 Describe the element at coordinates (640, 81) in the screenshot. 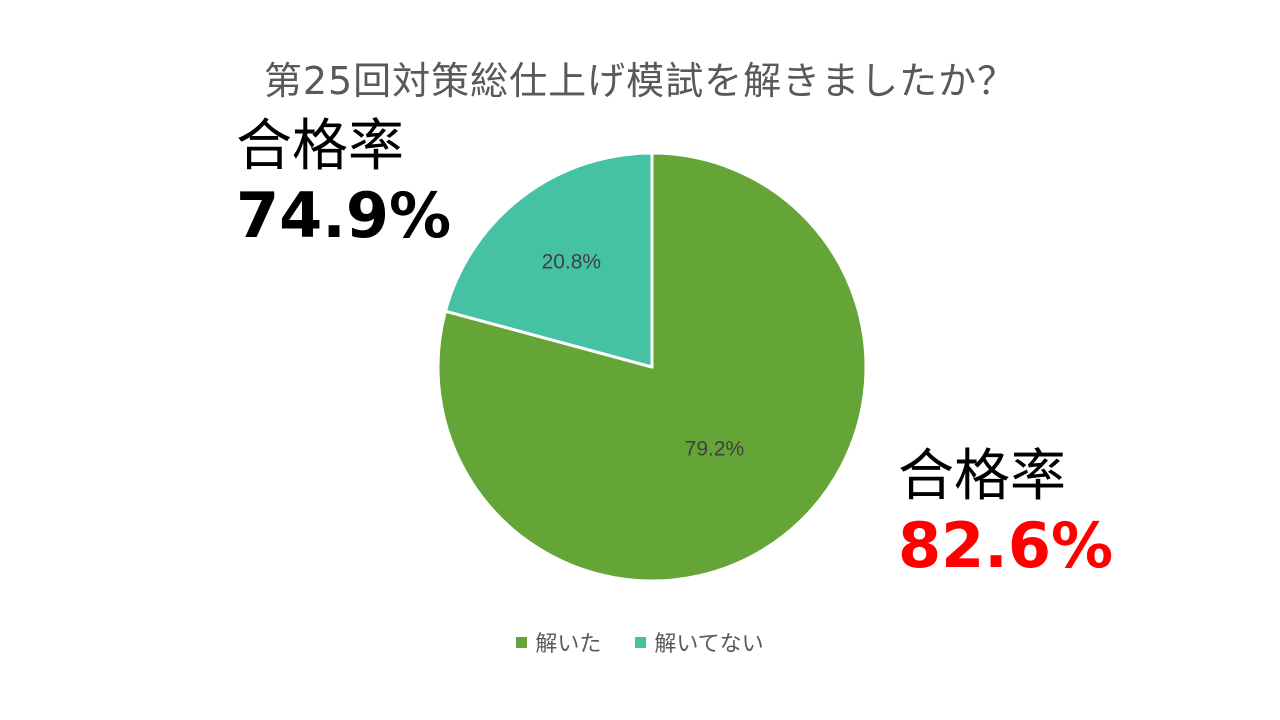

I see `chart-title: 第25回対策総仕上げ模試を解きましたか？` at that location.